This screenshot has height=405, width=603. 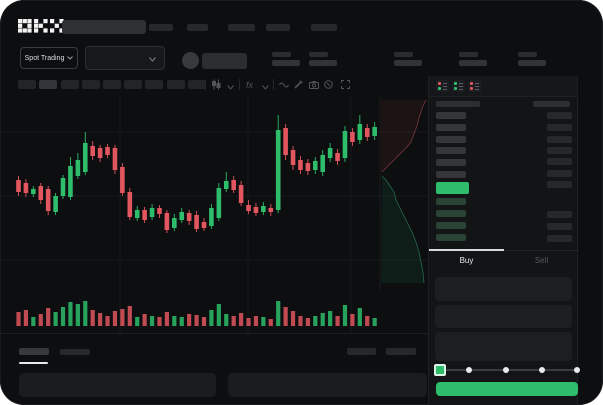 What do you see at coordinates (541, 260) in the screenshot?
I see `tab-sell: Sell` at bounding box center [541, 260].